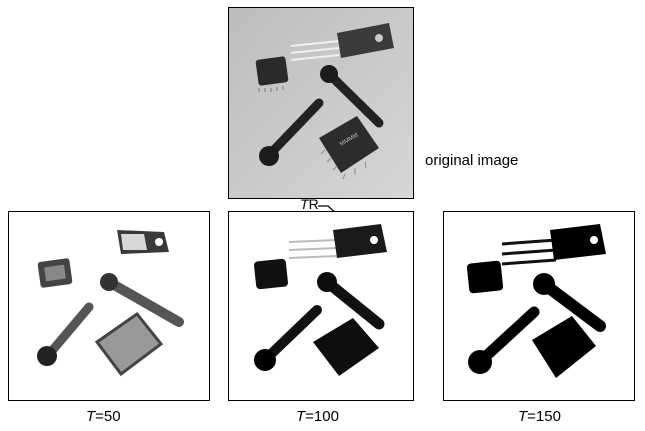 The width and height of the screenshot is (645, 431). What do you see at coordinates (304, 204) in the screenshot?
I see `tr-annotation-t: T` at bounding box center [304, 204].